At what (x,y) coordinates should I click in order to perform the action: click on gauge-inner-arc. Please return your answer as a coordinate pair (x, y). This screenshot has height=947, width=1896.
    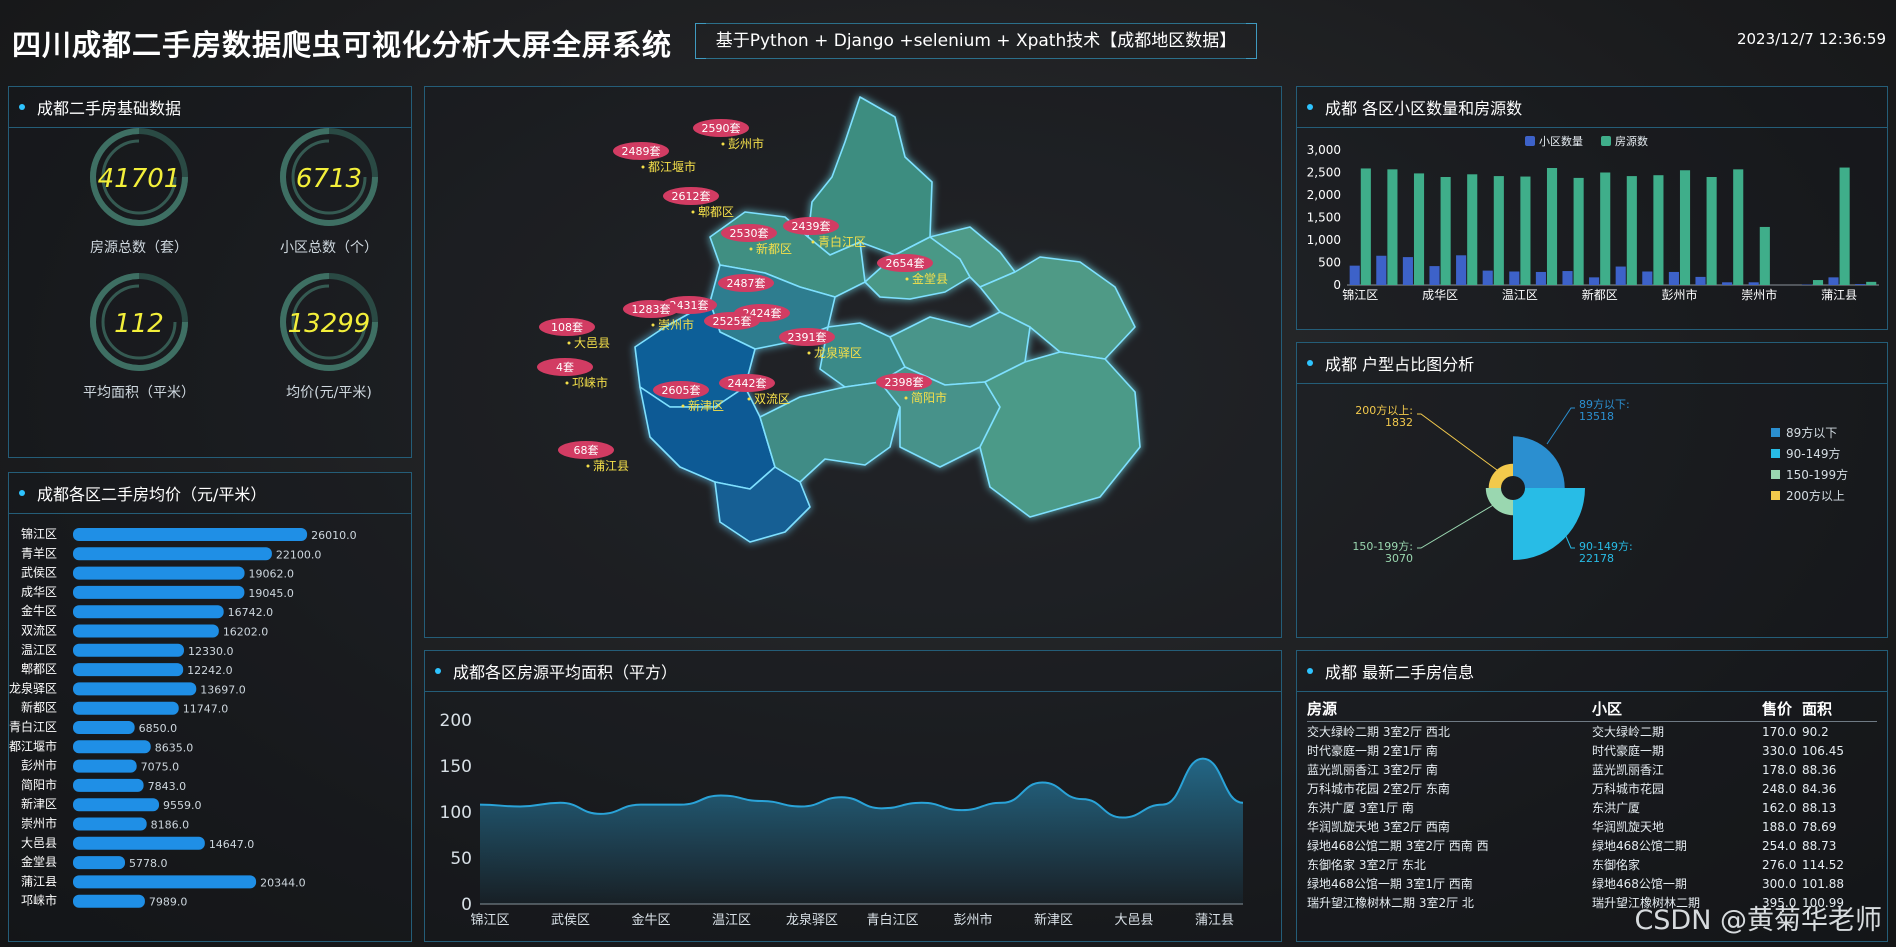
    Looking at the image, I should click on (139, 177).